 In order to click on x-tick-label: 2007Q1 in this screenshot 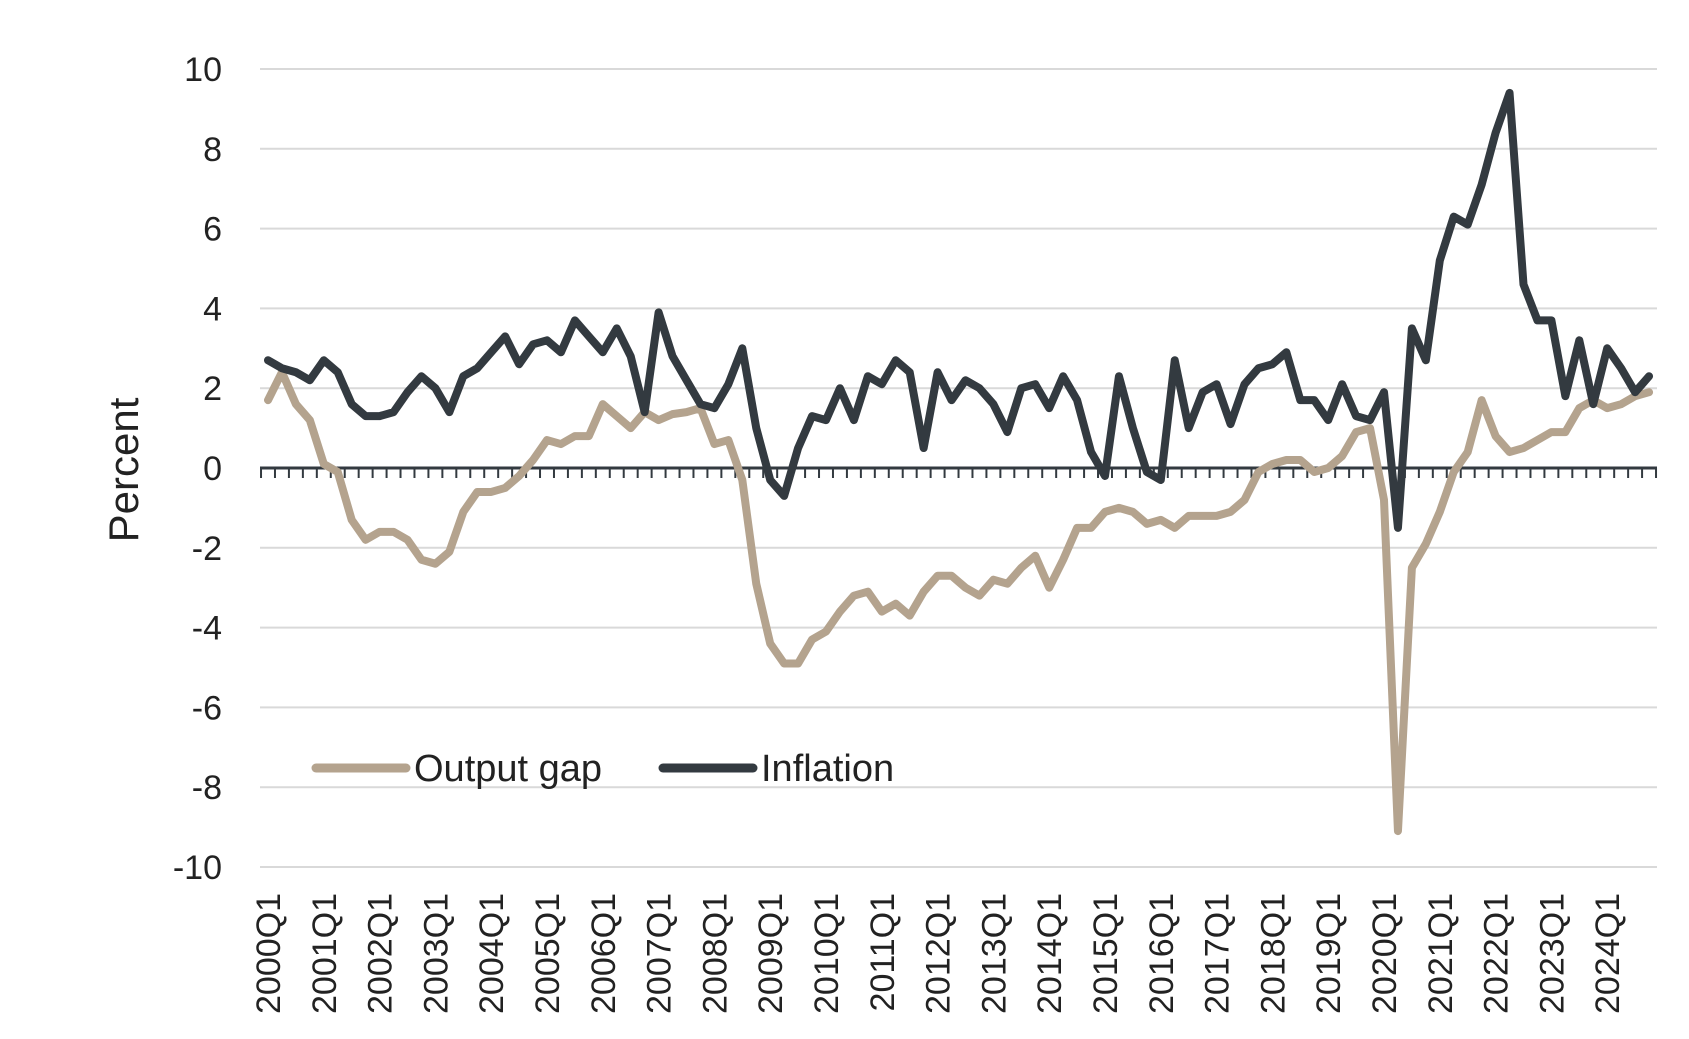, I will do `click(660, 953)`.